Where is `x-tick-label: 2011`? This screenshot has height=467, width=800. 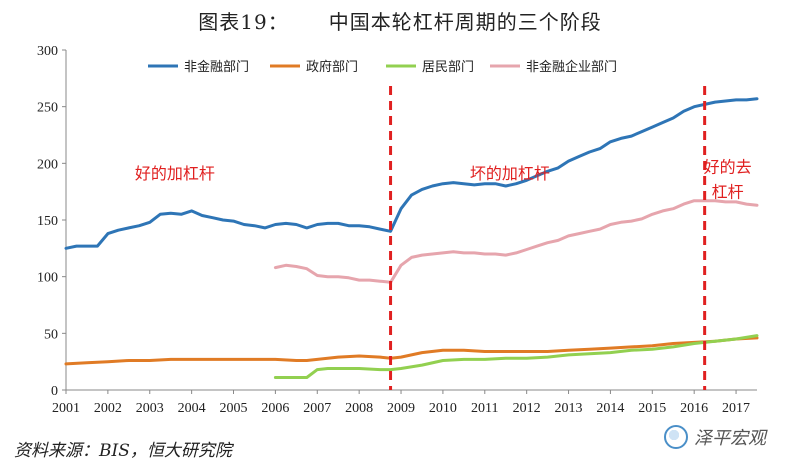 x-tick-label: 2011 is located at coordinates (484, 408).